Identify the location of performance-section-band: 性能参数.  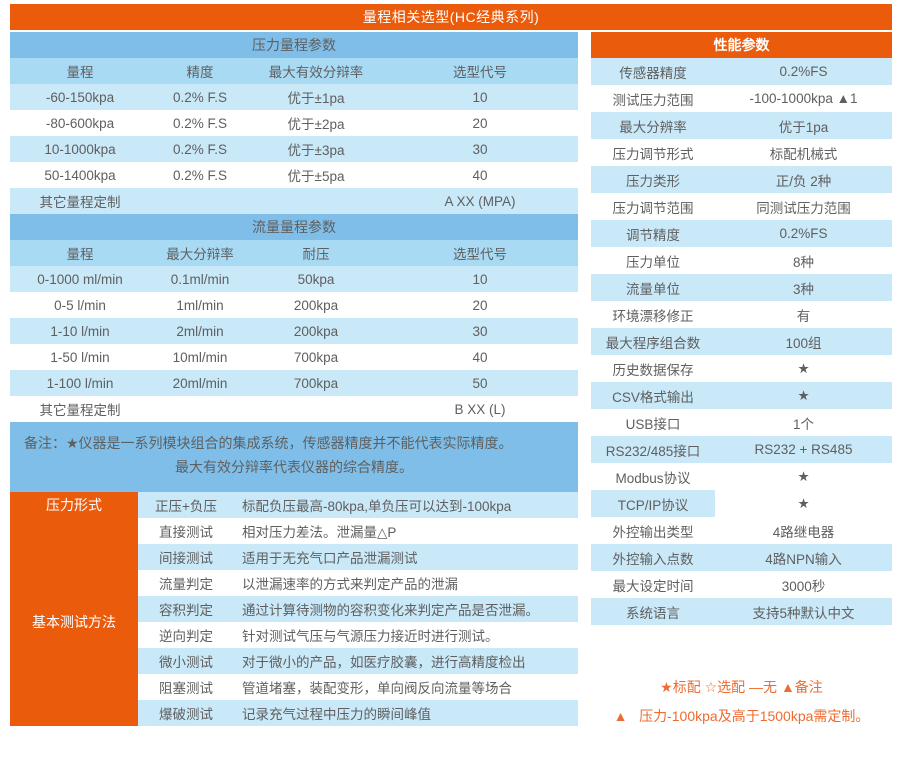
(741, 45).